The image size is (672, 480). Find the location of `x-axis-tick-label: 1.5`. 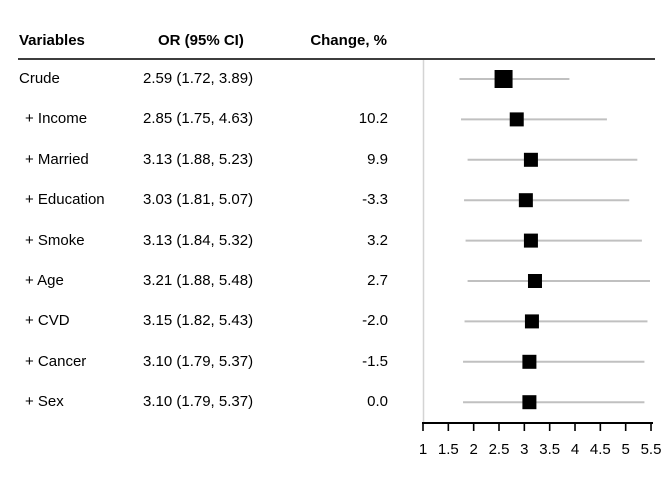

x-axis-tick-label: 1.5 is located at coordinates (448, 449).